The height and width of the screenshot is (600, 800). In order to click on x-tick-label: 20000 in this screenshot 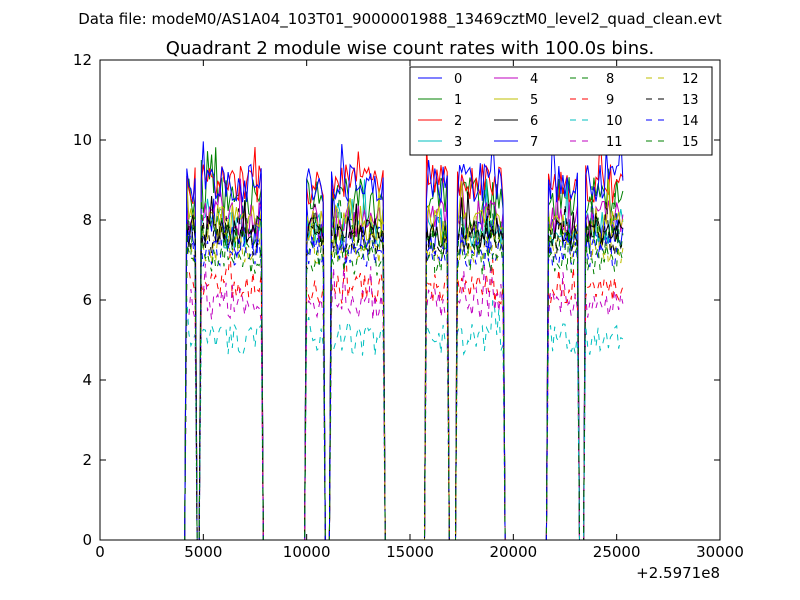, I will do `click(513, 552)`.